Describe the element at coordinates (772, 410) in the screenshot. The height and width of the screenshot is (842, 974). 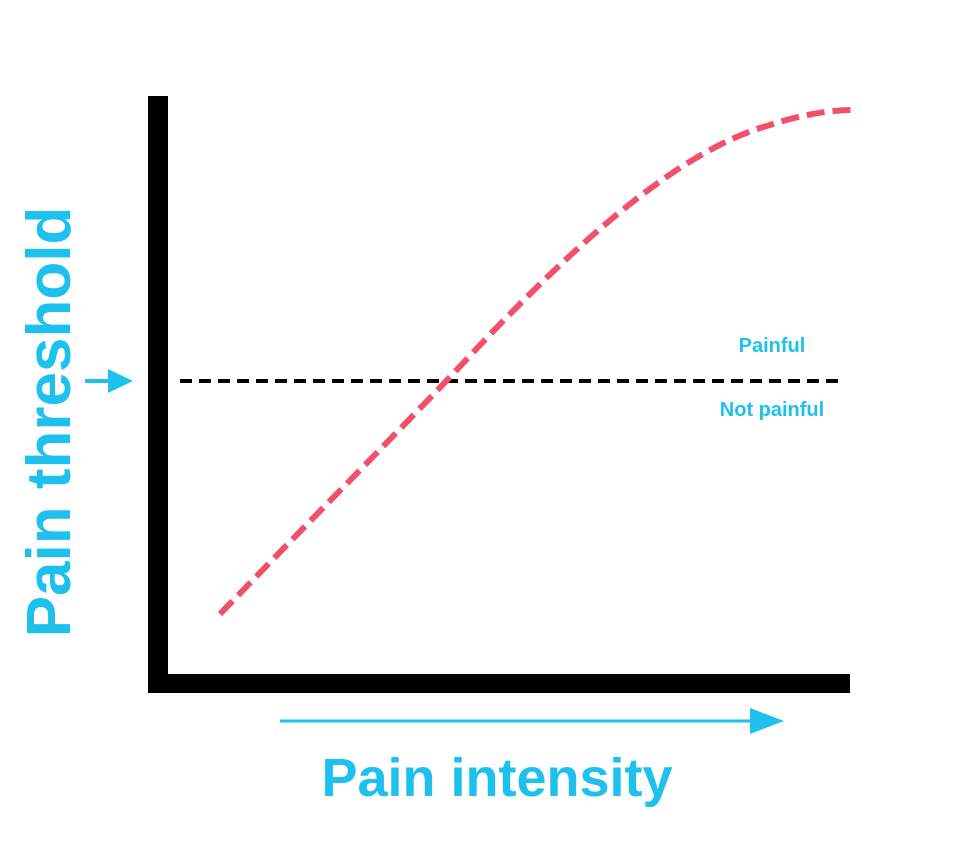
I see `not-painful-label: Not painful` at that location.